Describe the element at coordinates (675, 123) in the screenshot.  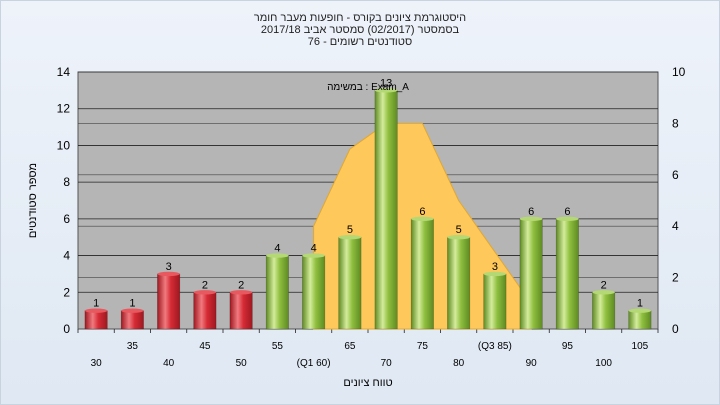
I see `y2-tick-label: 8` at that location.